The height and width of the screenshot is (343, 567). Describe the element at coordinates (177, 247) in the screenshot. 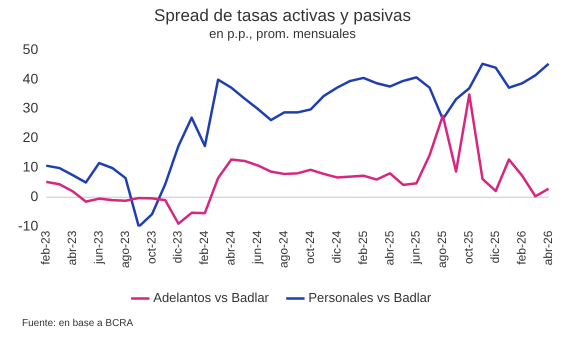

I see `x-tick-label: dic-23` at that location.